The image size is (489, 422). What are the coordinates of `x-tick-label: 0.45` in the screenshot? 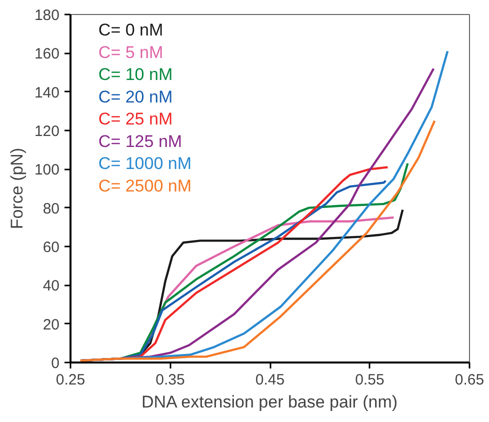 It's located at (270, 380).